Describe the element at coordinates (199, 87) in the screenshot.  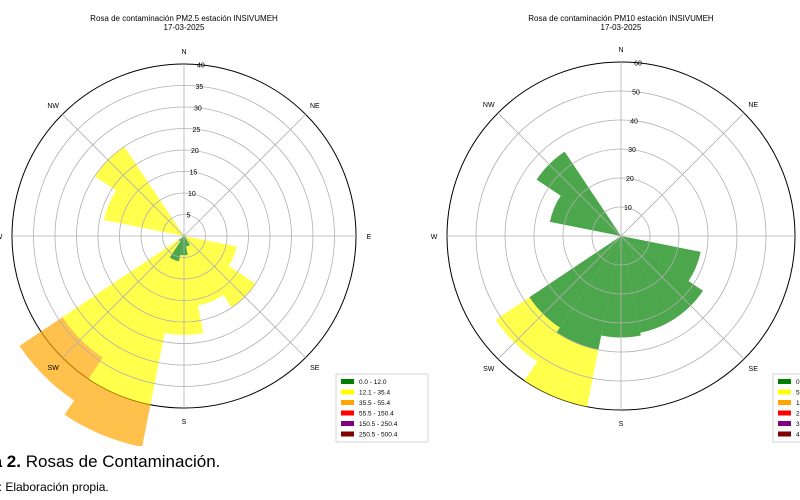
I see `radial-tick-label: 35` at that location.